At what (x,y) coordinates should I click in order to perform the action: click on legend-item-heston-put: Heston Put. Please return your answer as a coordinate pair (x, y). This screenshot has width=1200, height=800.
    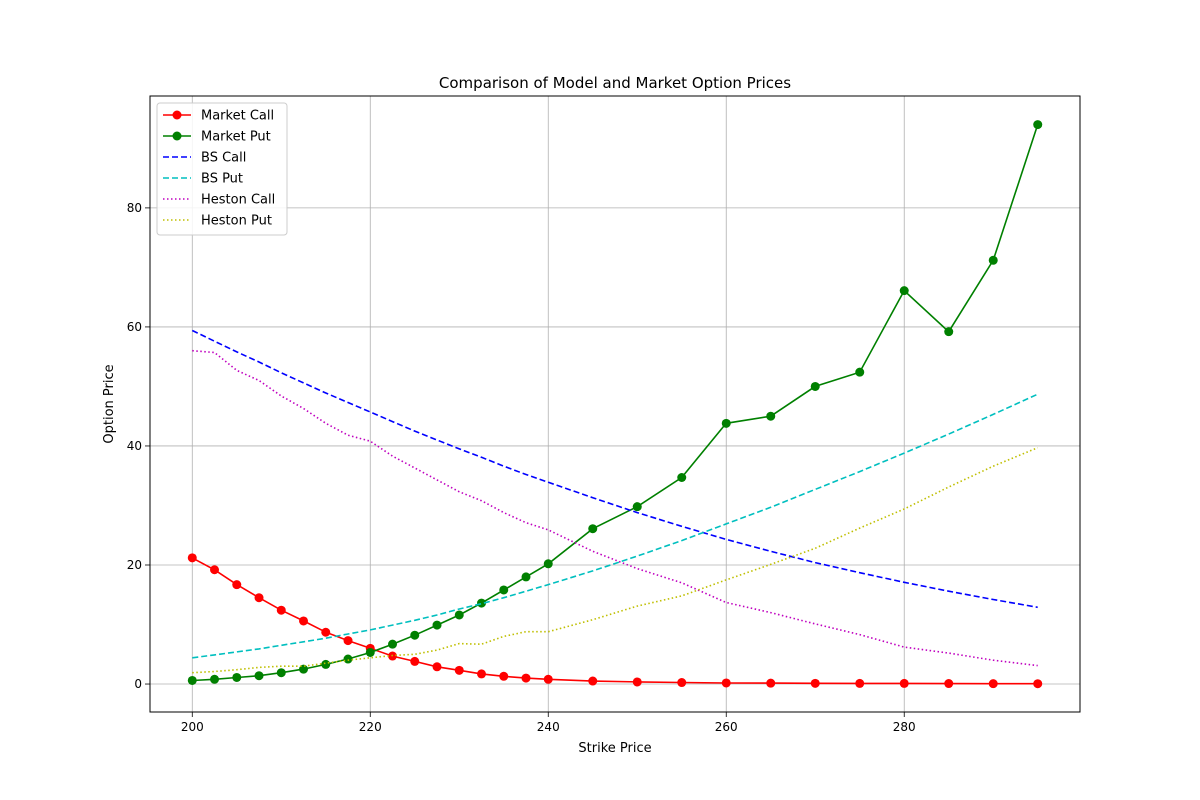
    Looking at the image, I should click on (217, 221).